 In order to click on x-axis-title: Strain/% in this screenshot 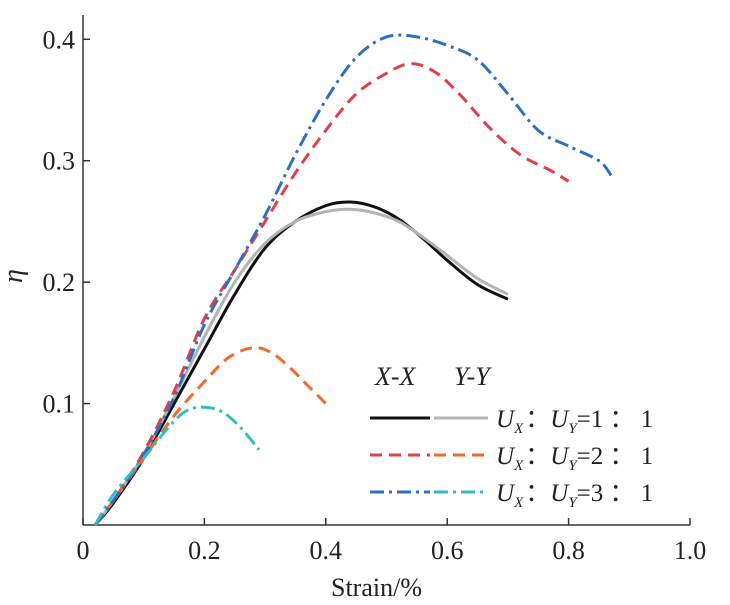, I will do `click(376, 587)`.